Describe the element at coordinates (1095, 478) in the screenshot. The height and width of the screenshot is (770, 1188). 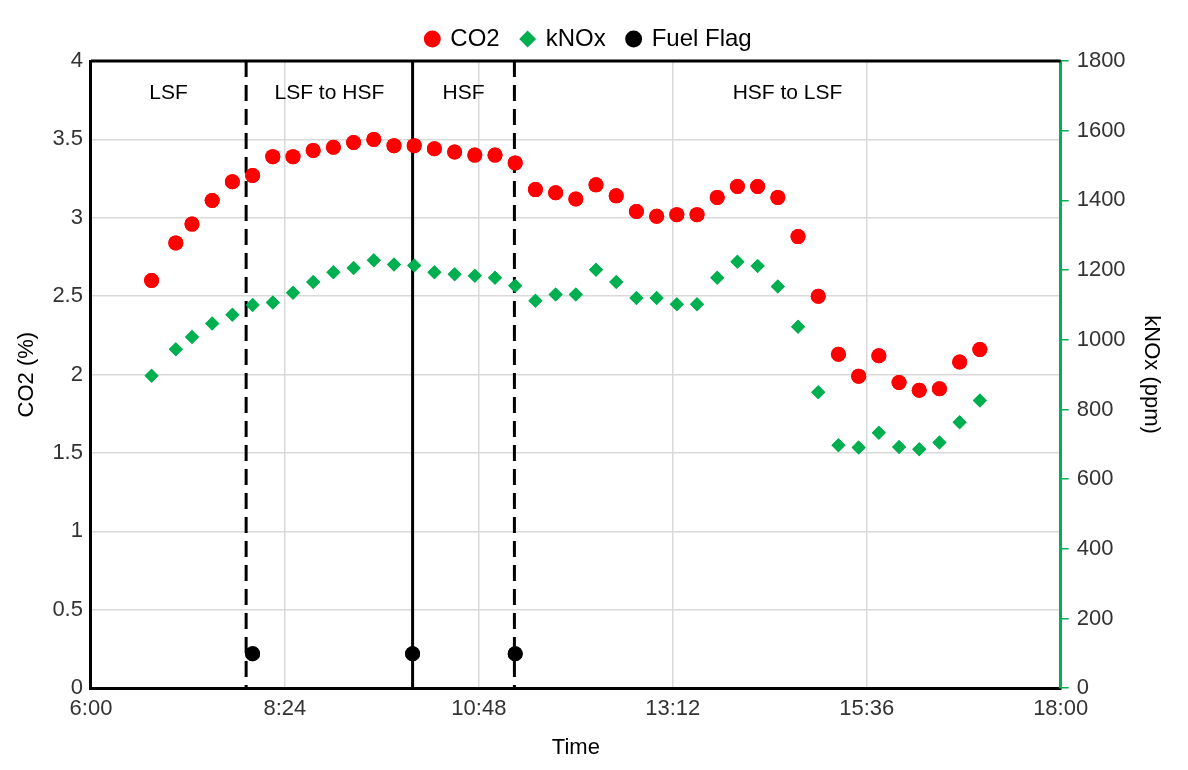
I see `y2-tick-label: 600` at that location.